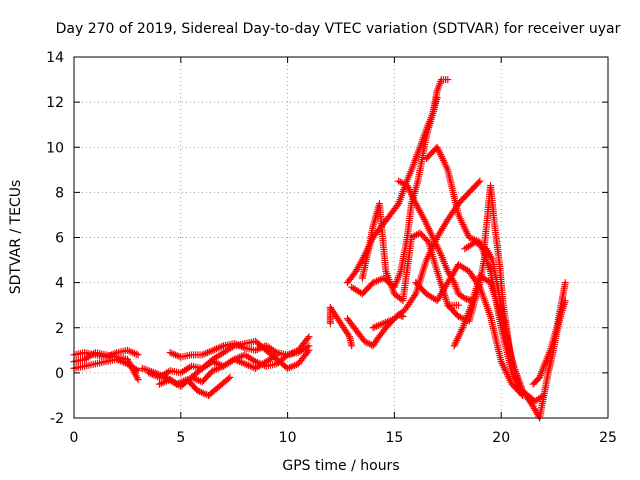  What do you see at coordinates (59, 374) in the screenshot?
I see `y-tick-label: 0` at bounding box center [59, 374].